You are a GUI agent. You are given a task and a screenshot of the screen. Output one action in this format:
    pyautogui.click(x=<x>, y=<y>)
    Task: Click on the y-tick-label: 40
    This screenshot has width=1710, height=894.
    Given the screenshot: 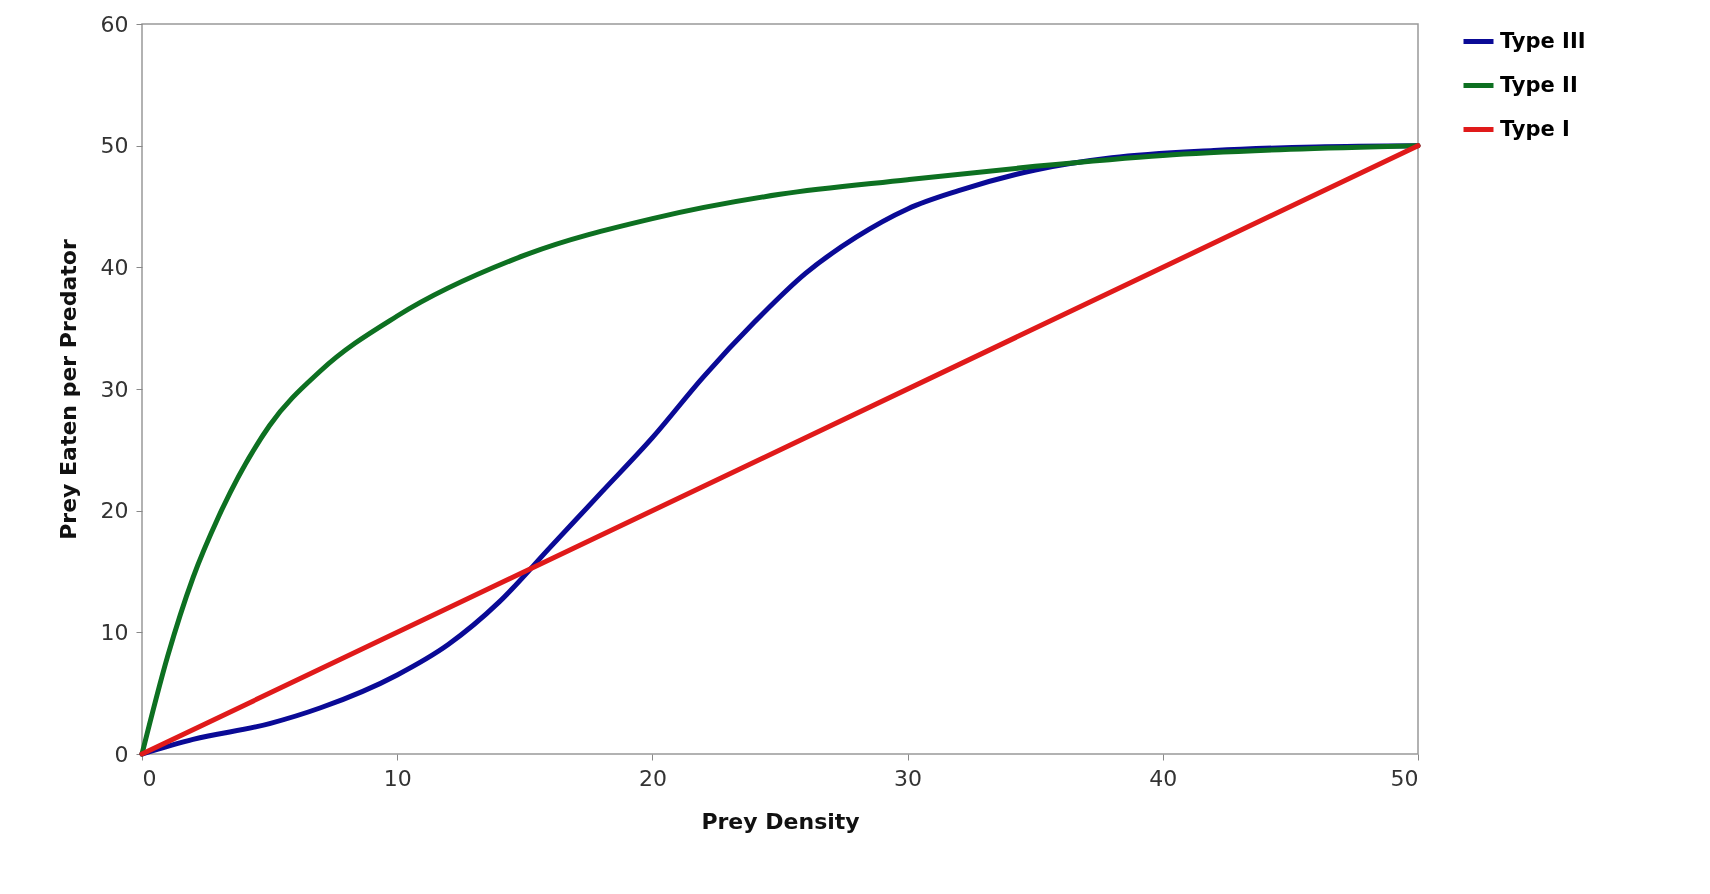 What is the action you would take?
    pyautogui.click(x=114, y=267)
    